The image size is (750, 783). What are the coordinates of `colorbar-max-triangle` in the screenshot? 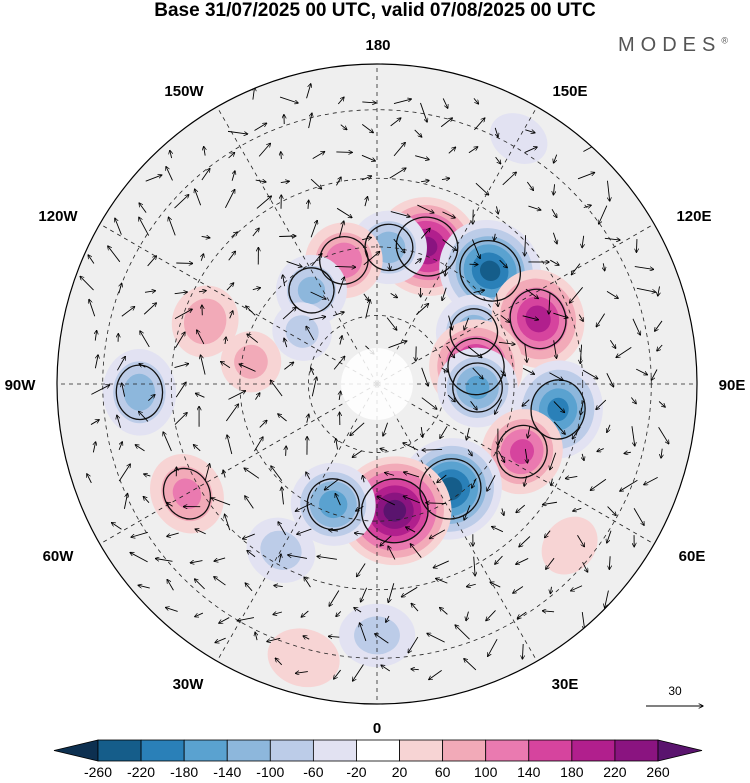 It's located at (680, 750).